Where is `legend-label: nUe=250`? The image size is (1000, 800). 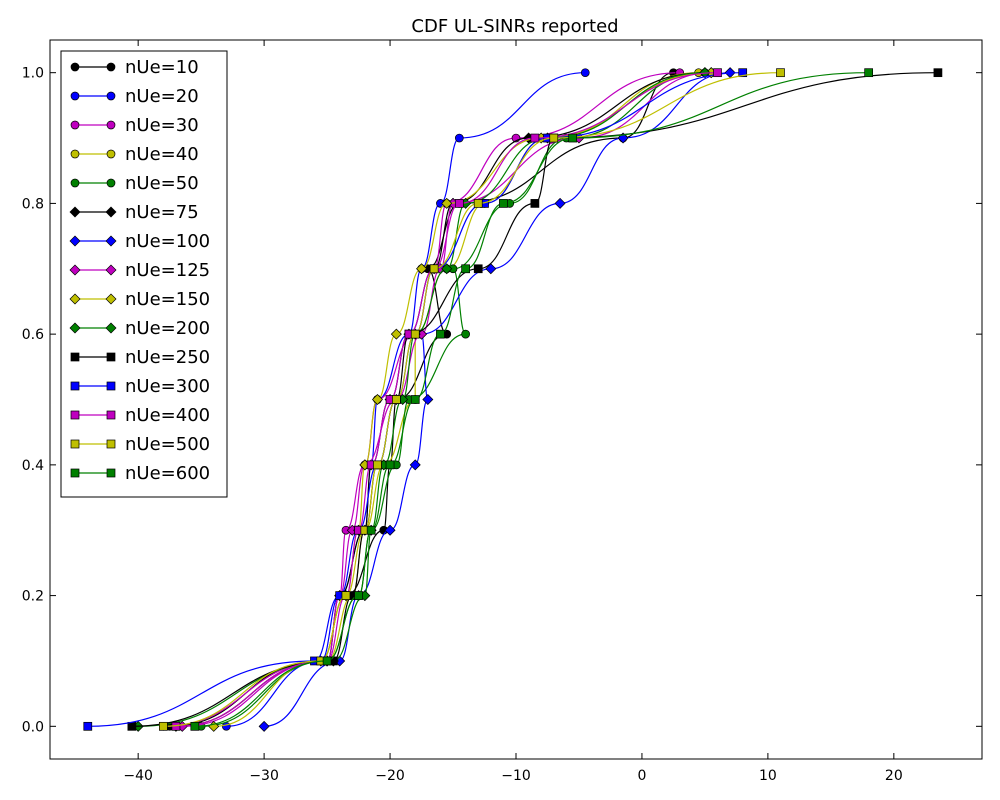 legend-label: nUe=250 is located at coordinates (167, 357).